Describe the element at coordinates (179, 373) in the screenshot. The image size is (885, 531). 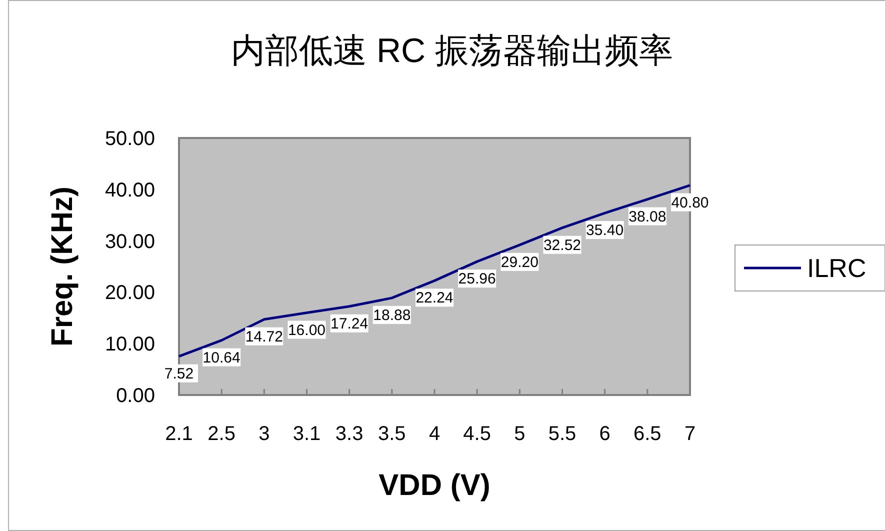
I see `data-label: 7.52` at that location.